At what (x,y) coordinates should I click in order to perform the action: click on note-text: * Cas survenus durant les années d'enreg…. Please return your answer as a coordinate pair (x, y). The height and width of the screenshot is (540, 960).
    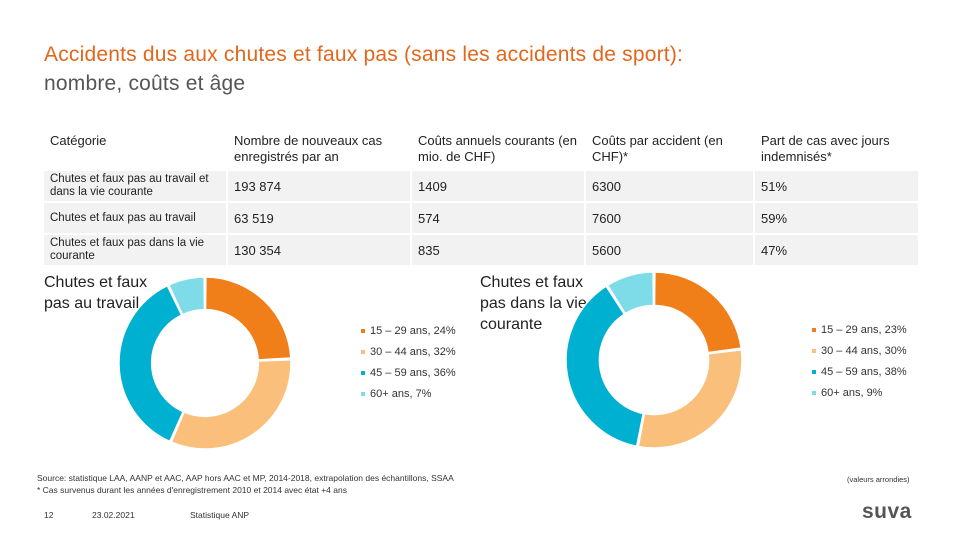
    Looking at the image, I should click on (192, 490).